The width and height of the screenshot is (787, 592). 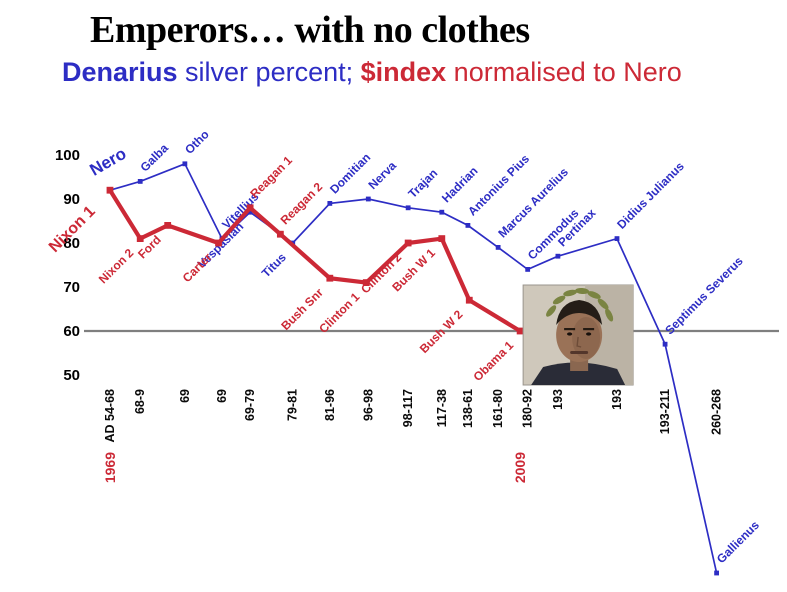 I want to click on point-label-galba: Galba, so click(x=154, y=158).